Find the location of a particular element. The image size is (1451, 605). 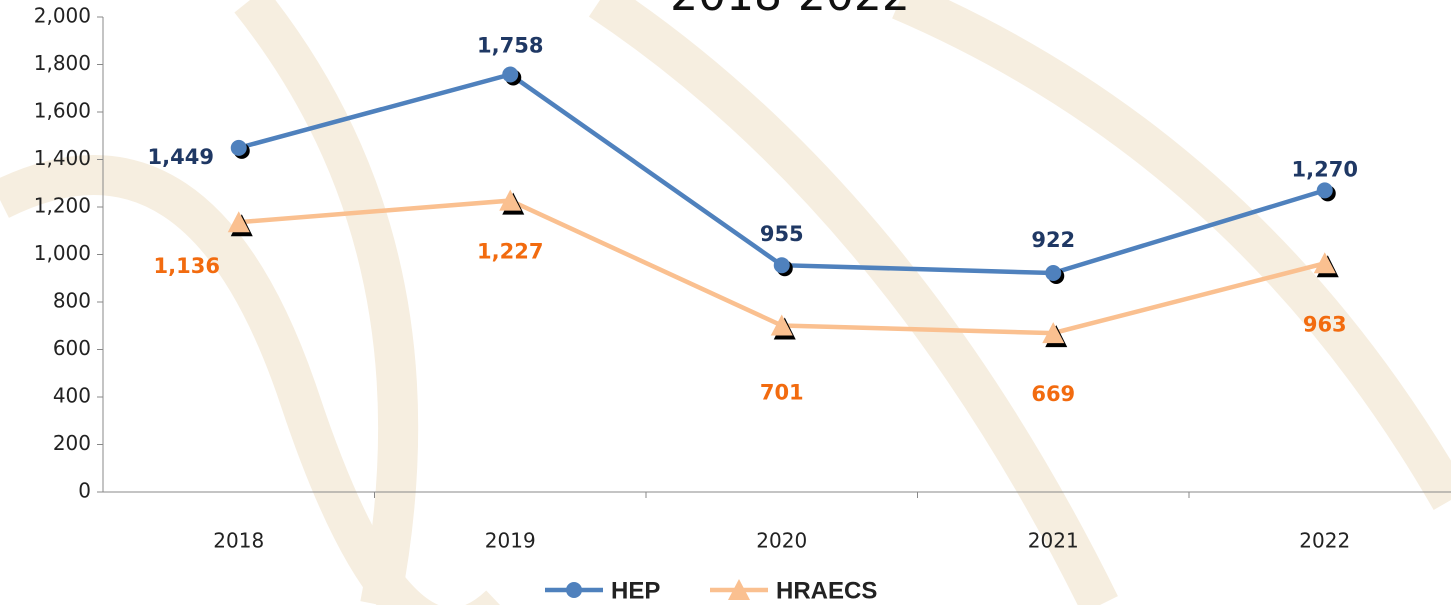

y-tick-label: 1,600 is located at coordinates (62, 111).